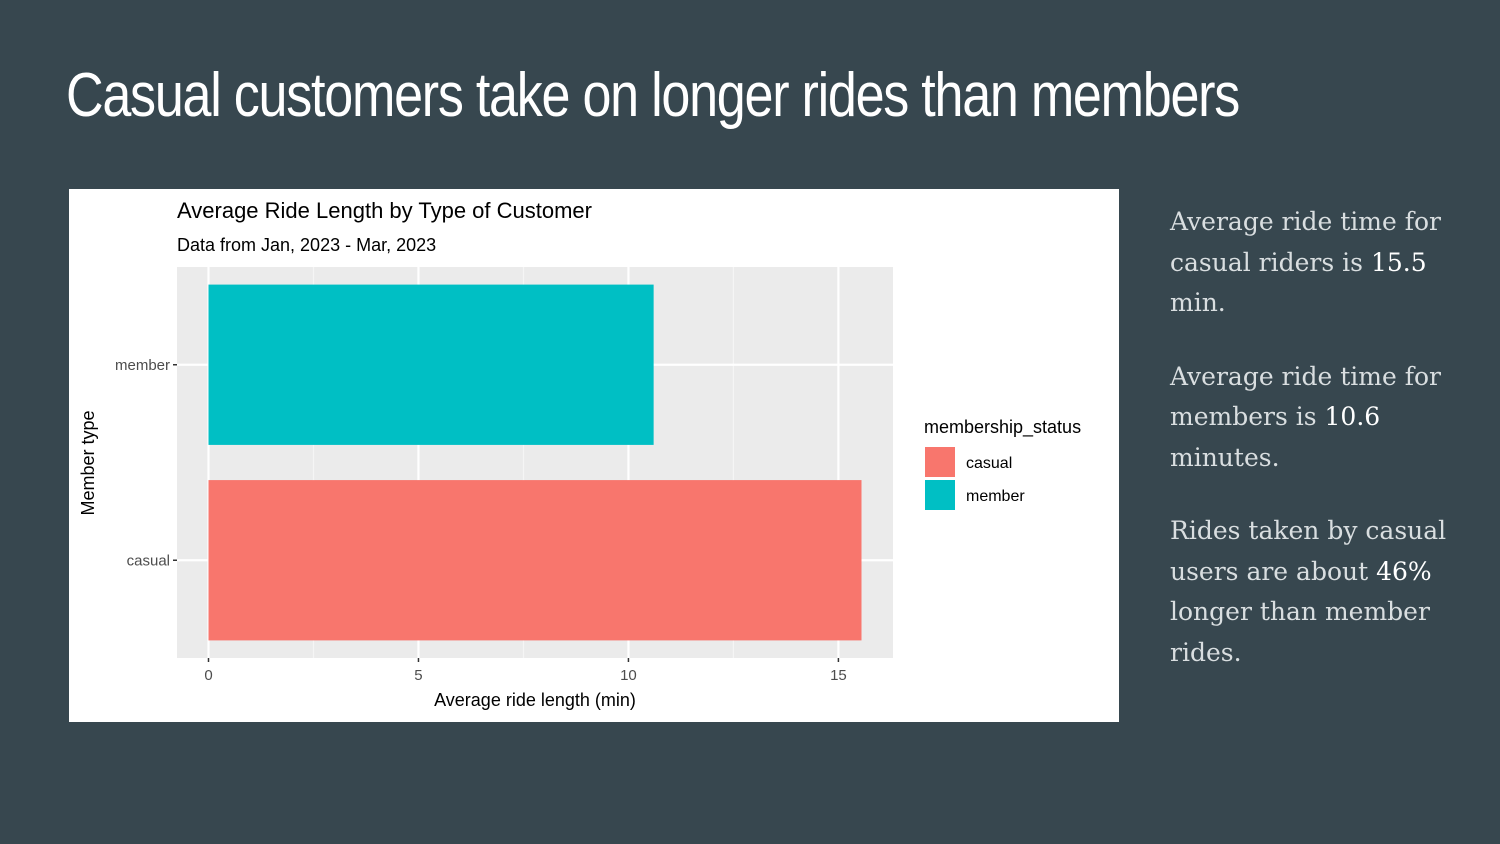 This screenshot has width=1500, height=844. I want to click on finding-value: 15.5, so click(1398, 262).